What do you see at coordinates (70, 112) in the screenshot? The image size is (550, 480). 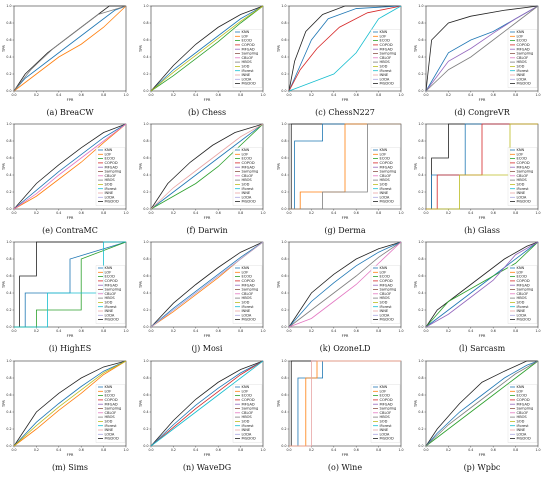 I see `subplot-caption: (a) BreaCW` at bounding box center [70, 112].